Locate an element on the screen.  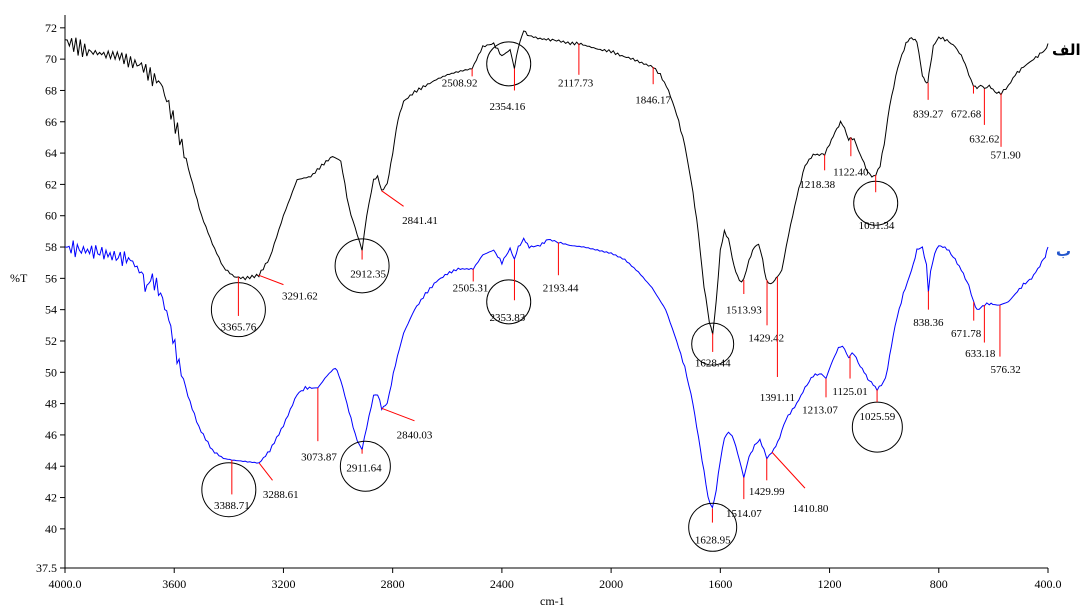
y-tick-label: 62 is located at coordinates (51, 184).